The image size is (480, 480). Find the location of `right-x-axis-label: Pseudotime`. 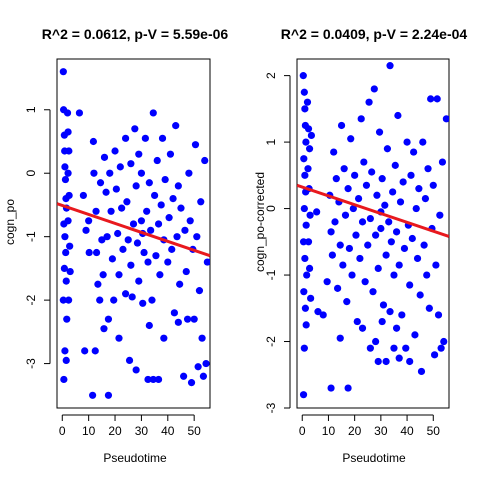

right-x-axis-label: Pseudotime is located at coordinates (374, 458).